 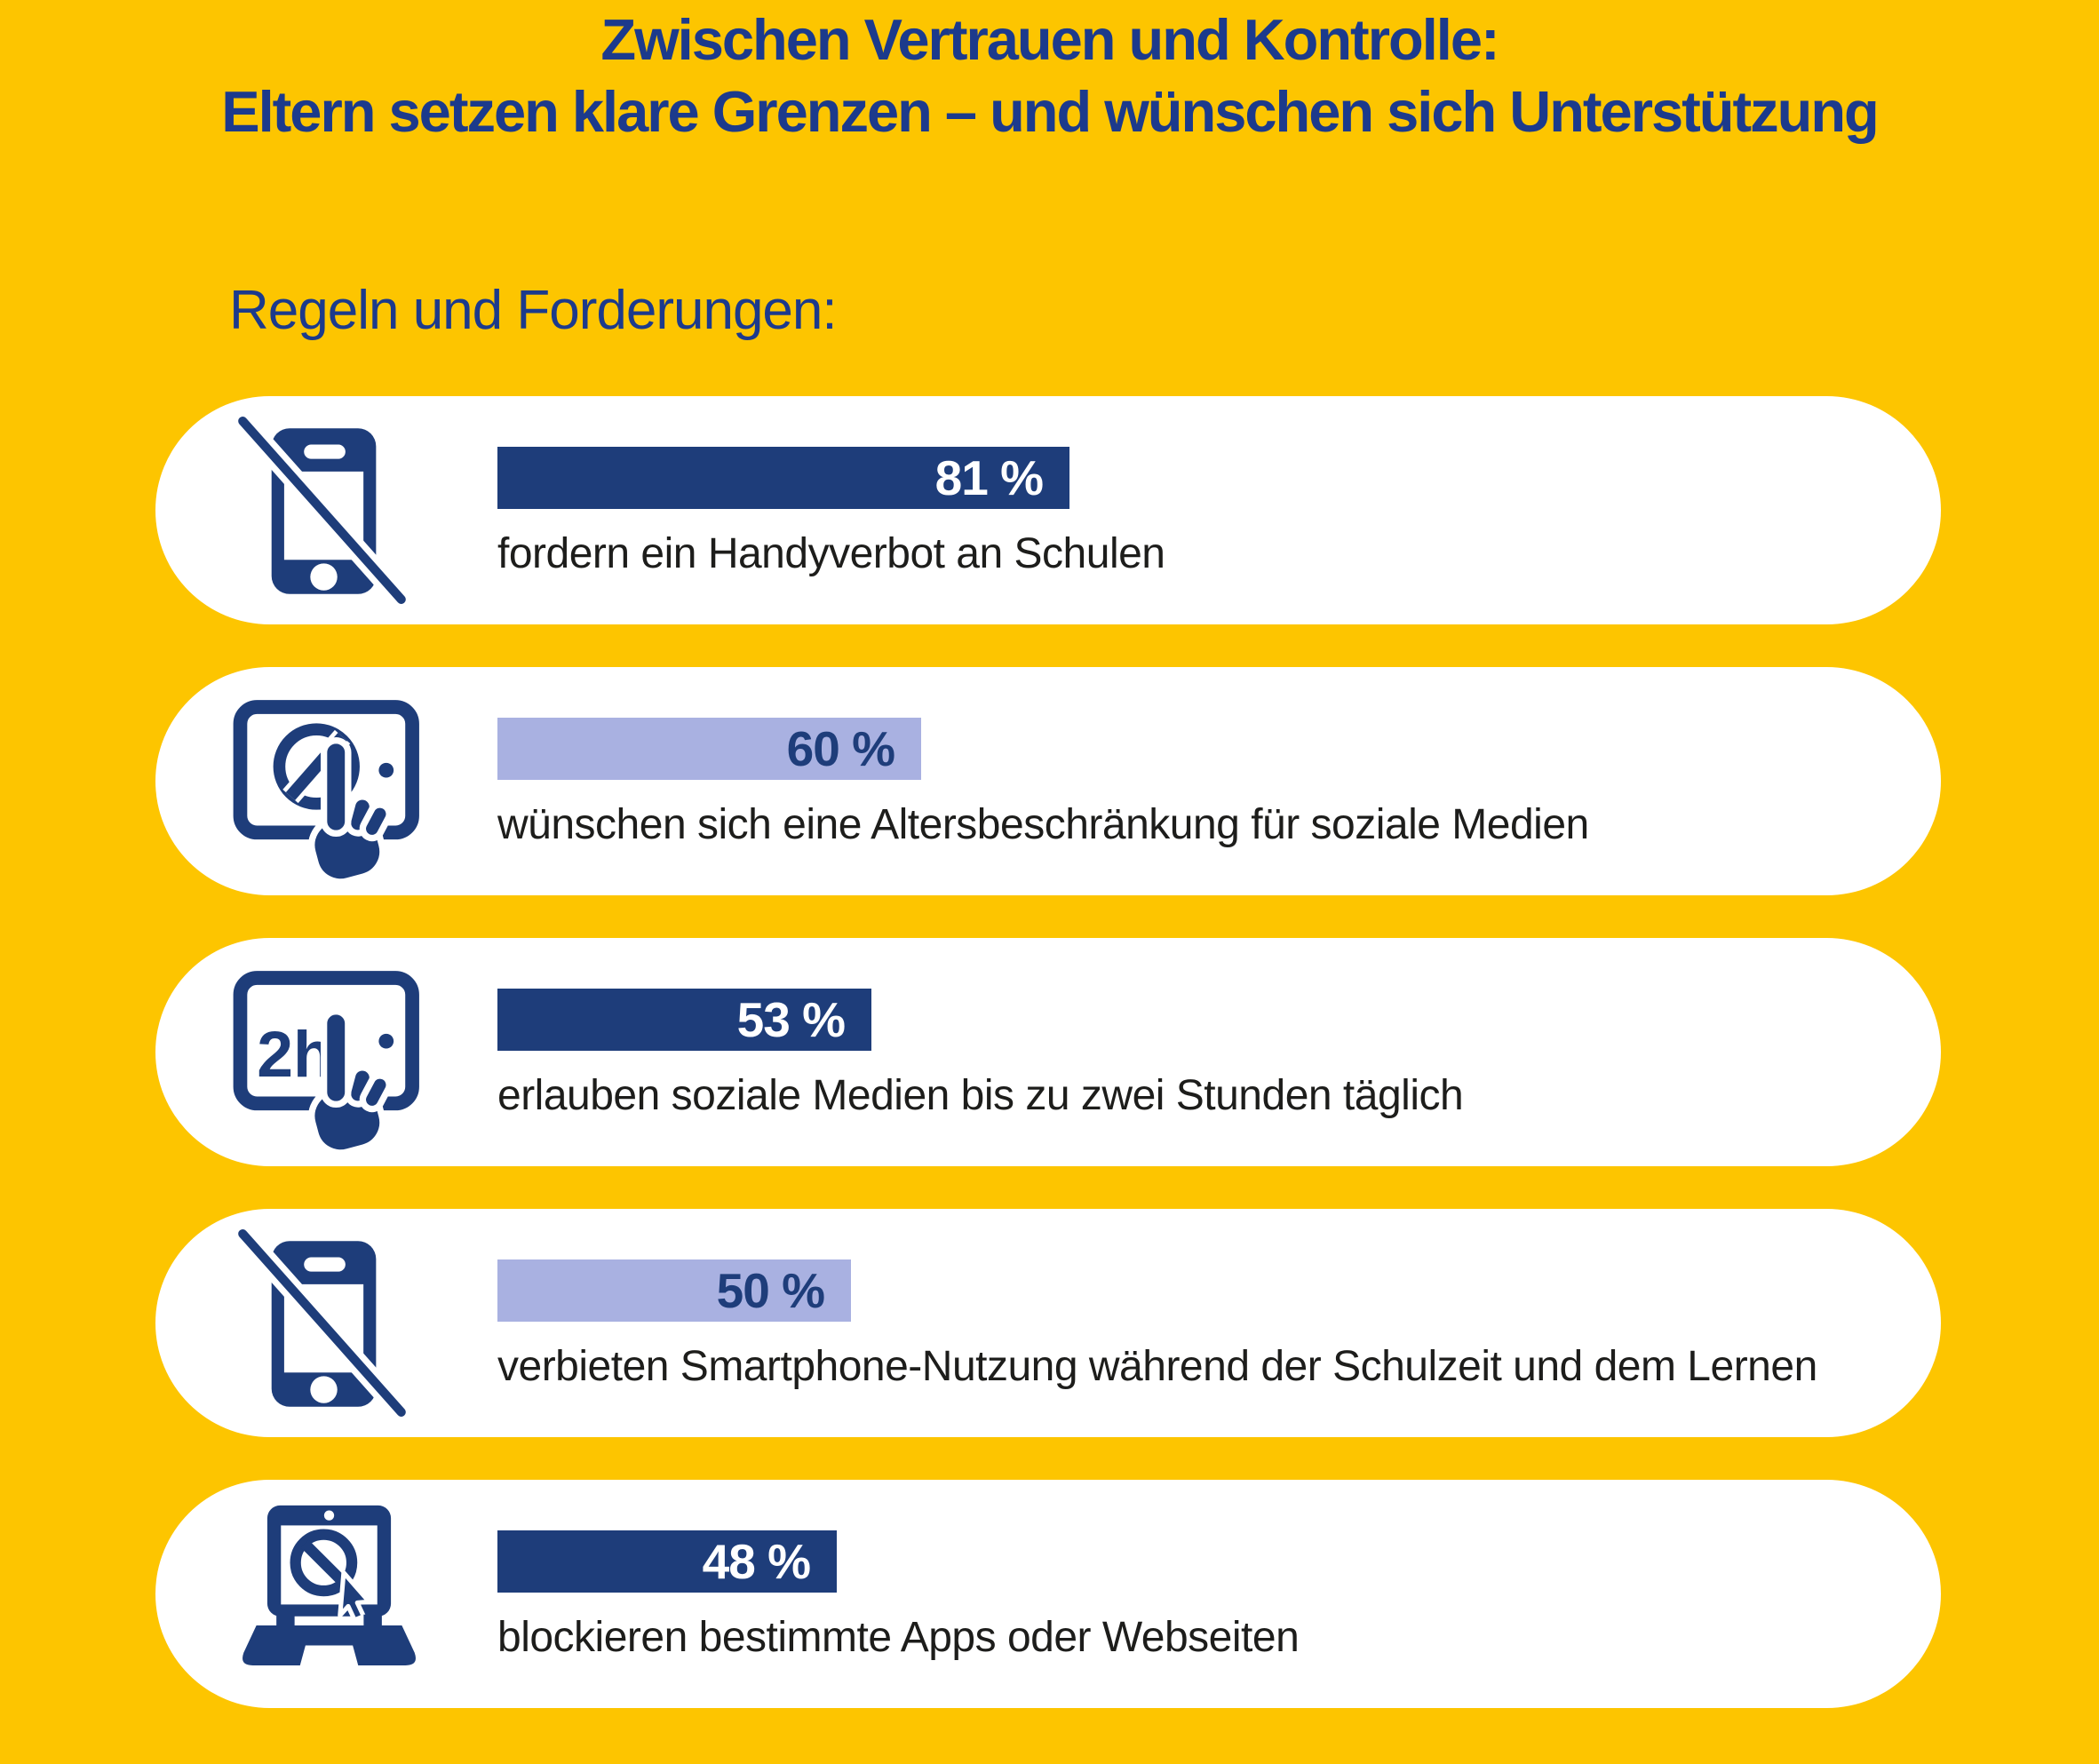 I want to click on bar-50: 50 %, so click(x=674, y=1291).